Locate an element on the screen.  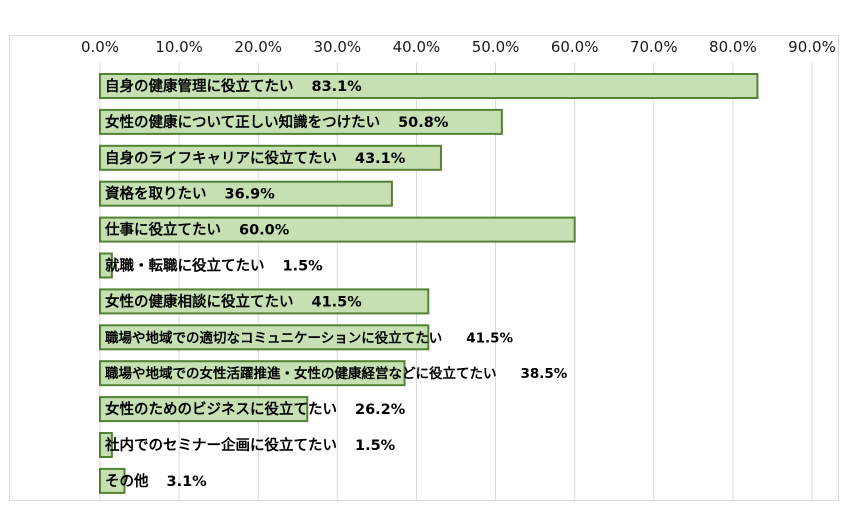
x-tick-label: 0.0% is located at coordinates (100, 47).